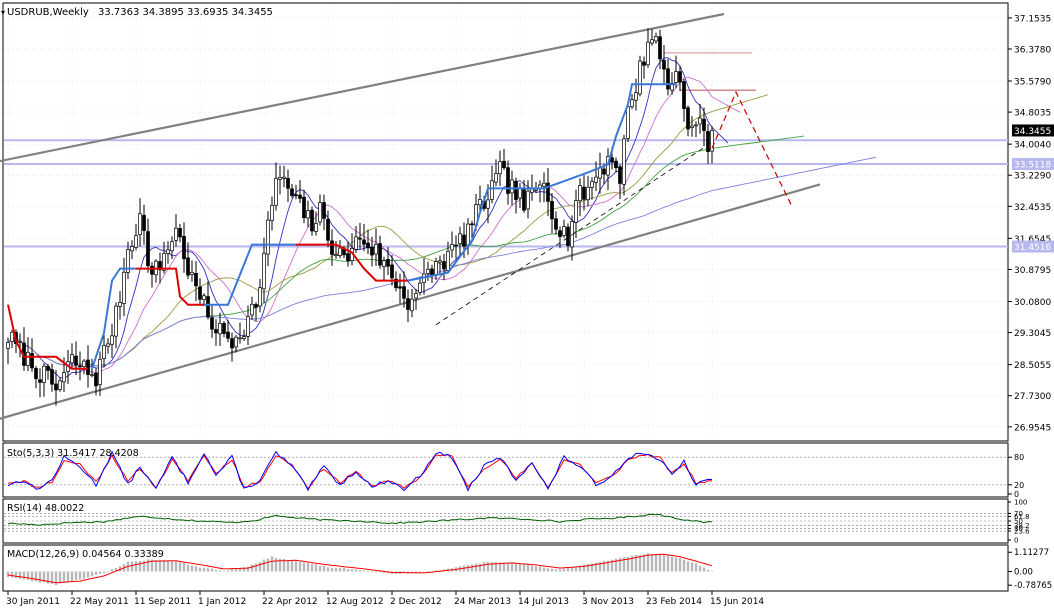 This screenshot has width=1054, height=608. I want to click on macd-pane: MACD(12,26,9) 0.04564 0.33389, so click(505, 568).